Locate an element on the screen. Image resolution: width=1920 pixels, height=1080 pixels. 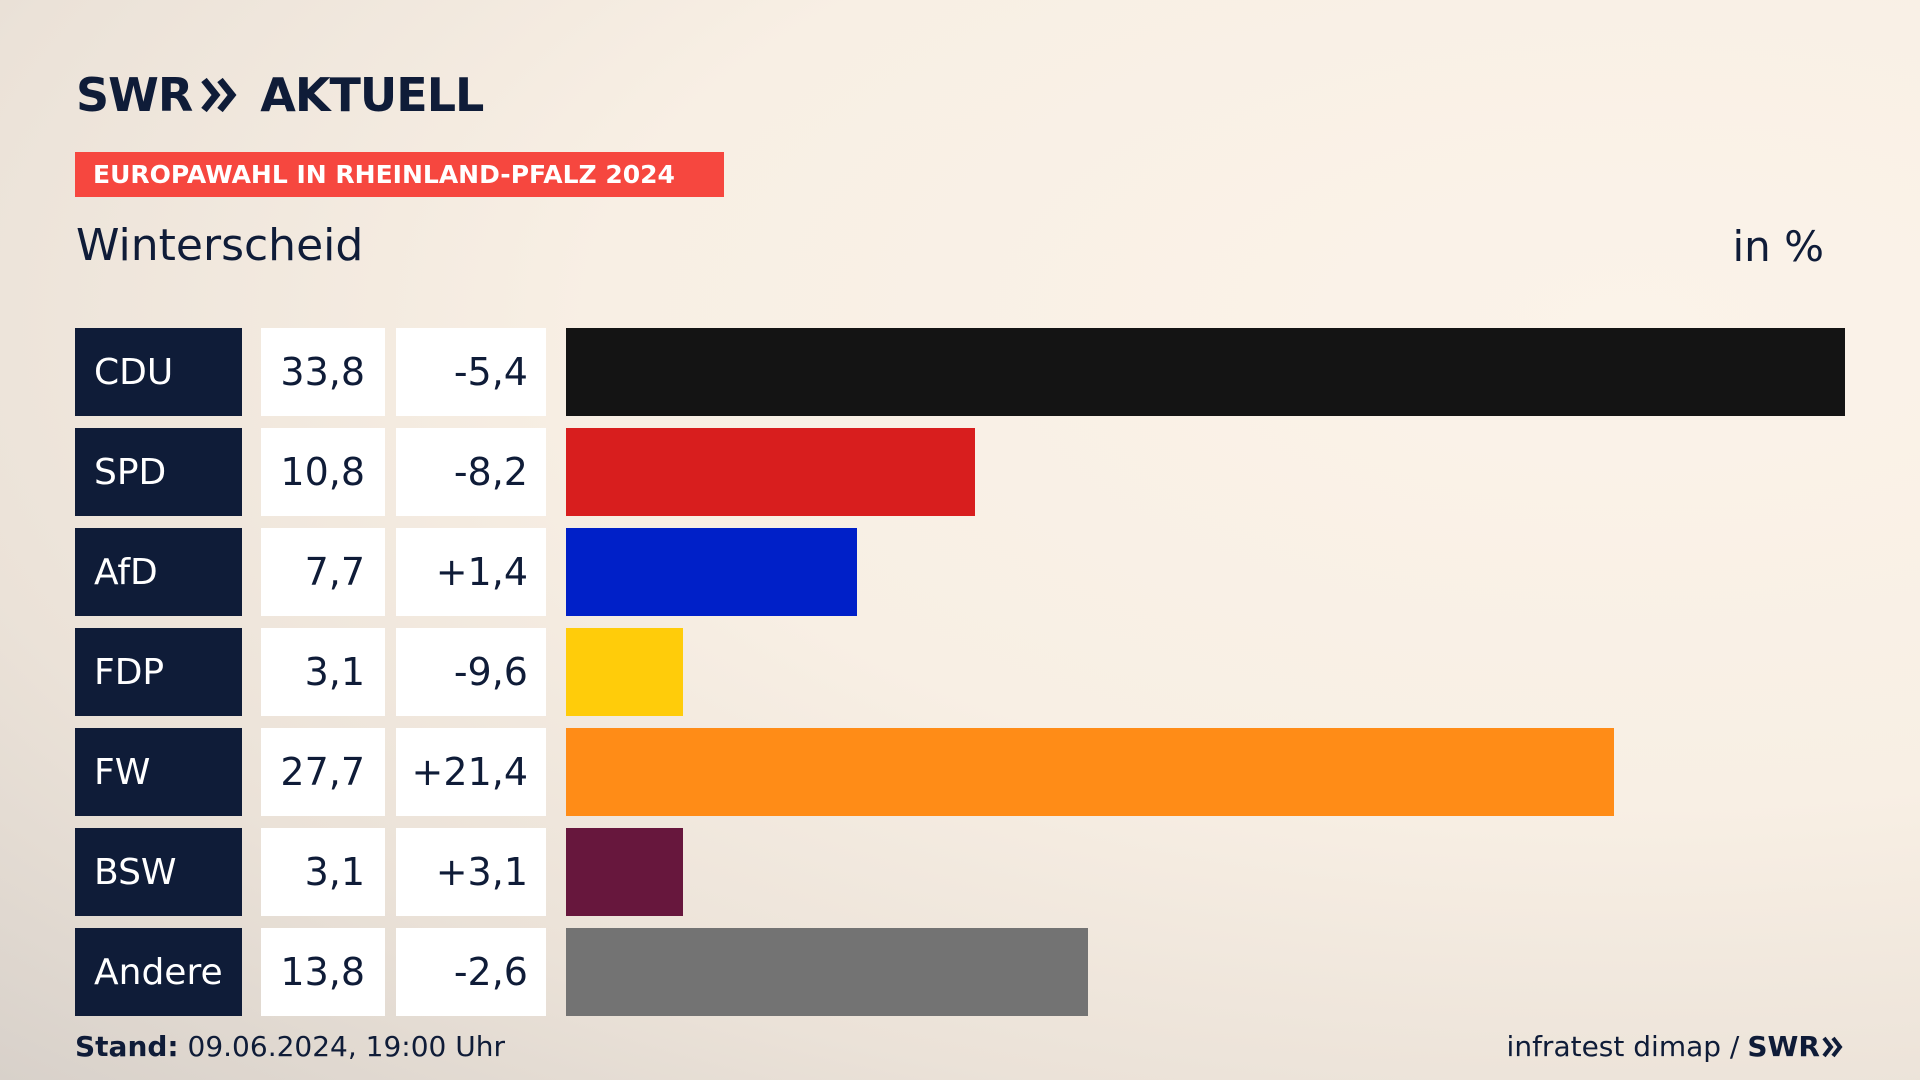
chart-row: CDU 33,8 -5,4 is located at coordinates (960, 372).